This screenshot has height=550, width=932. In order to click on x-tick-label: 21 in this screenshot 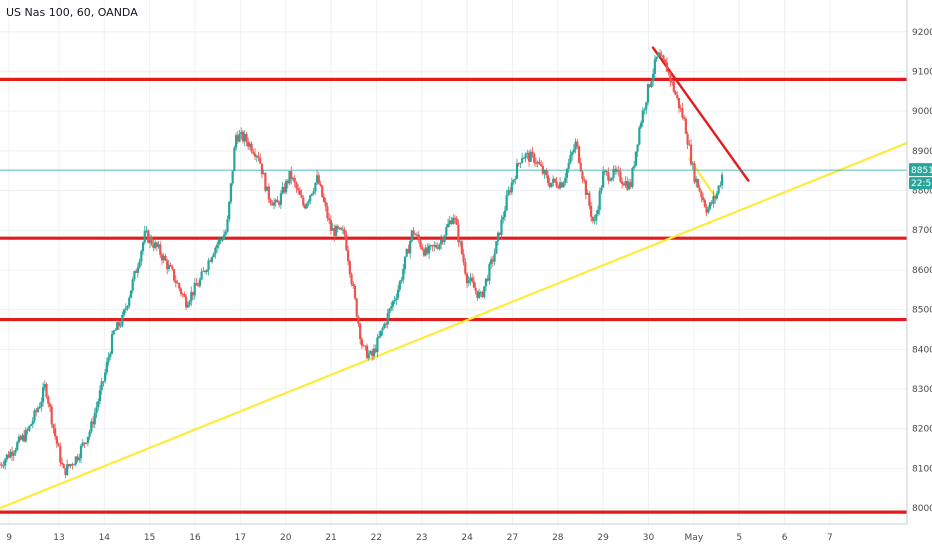, I will do `click(330, 538)`.